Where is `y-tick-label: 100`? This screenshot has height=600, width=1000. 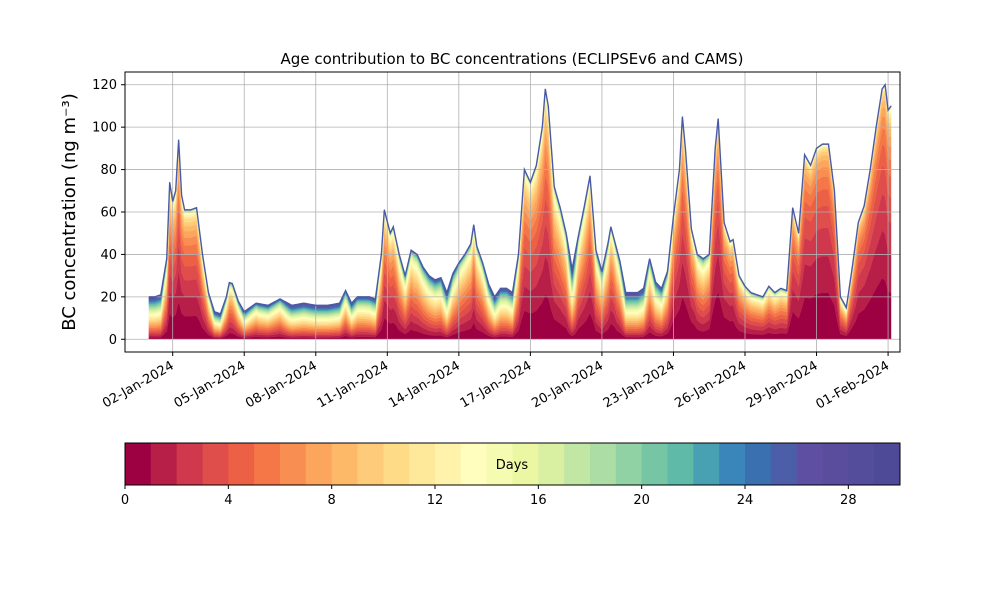
y-tick-label: 100 is located at coordinates (104, 128).